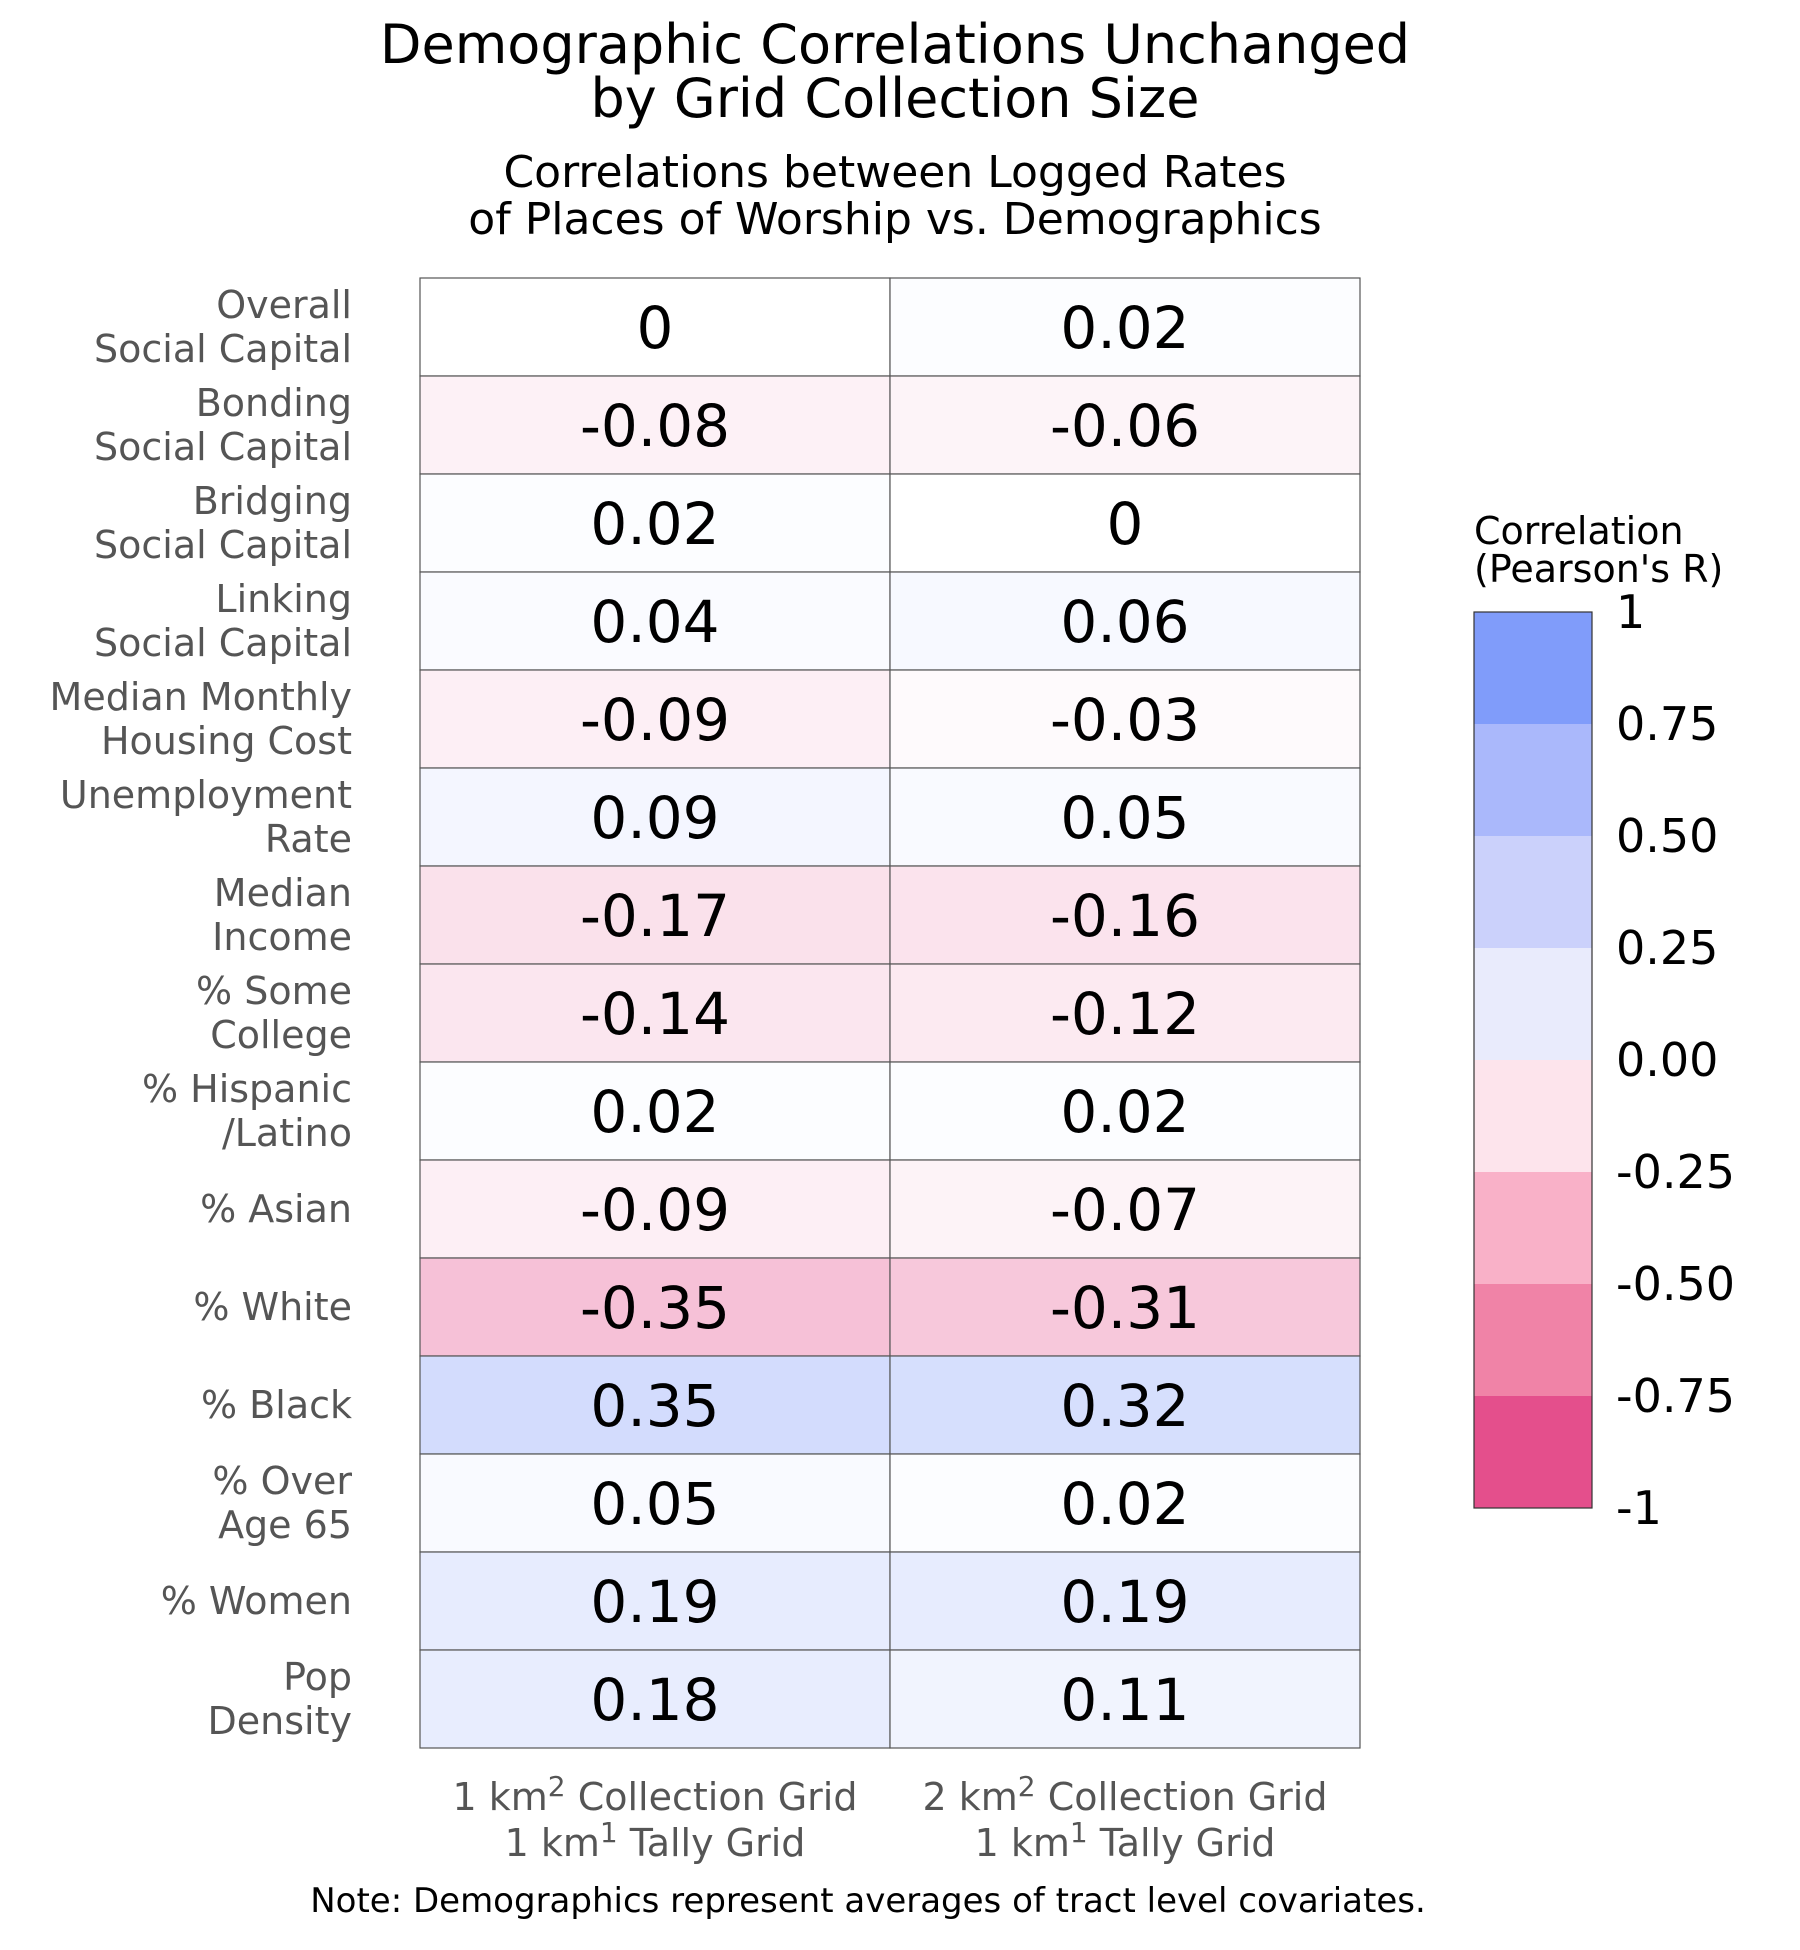 The image size is (1800, 1950). I want to click on chart-title-line-1: Demographic Correlations Unchanged, so click(895, 44).